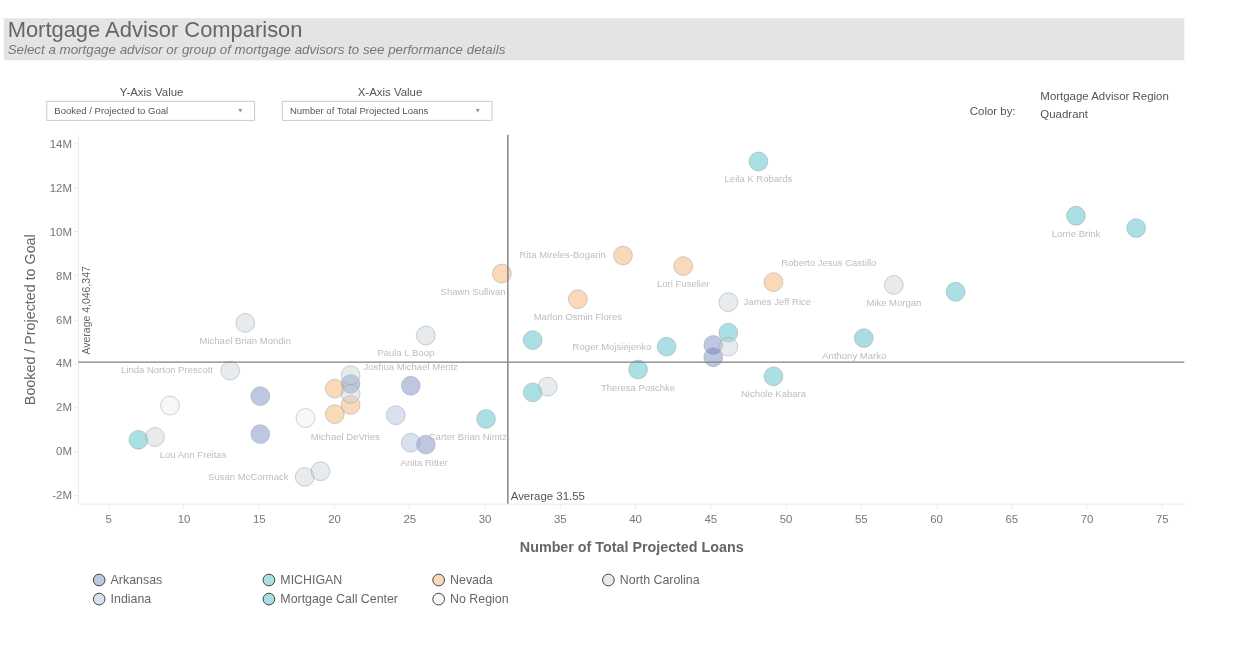 The width and height of the screenshot is (1253, 665). What do you see at coordinates (635, 519) in the screenshot?
I see `x-tick-label: 40` at bounding box center [635, 519].